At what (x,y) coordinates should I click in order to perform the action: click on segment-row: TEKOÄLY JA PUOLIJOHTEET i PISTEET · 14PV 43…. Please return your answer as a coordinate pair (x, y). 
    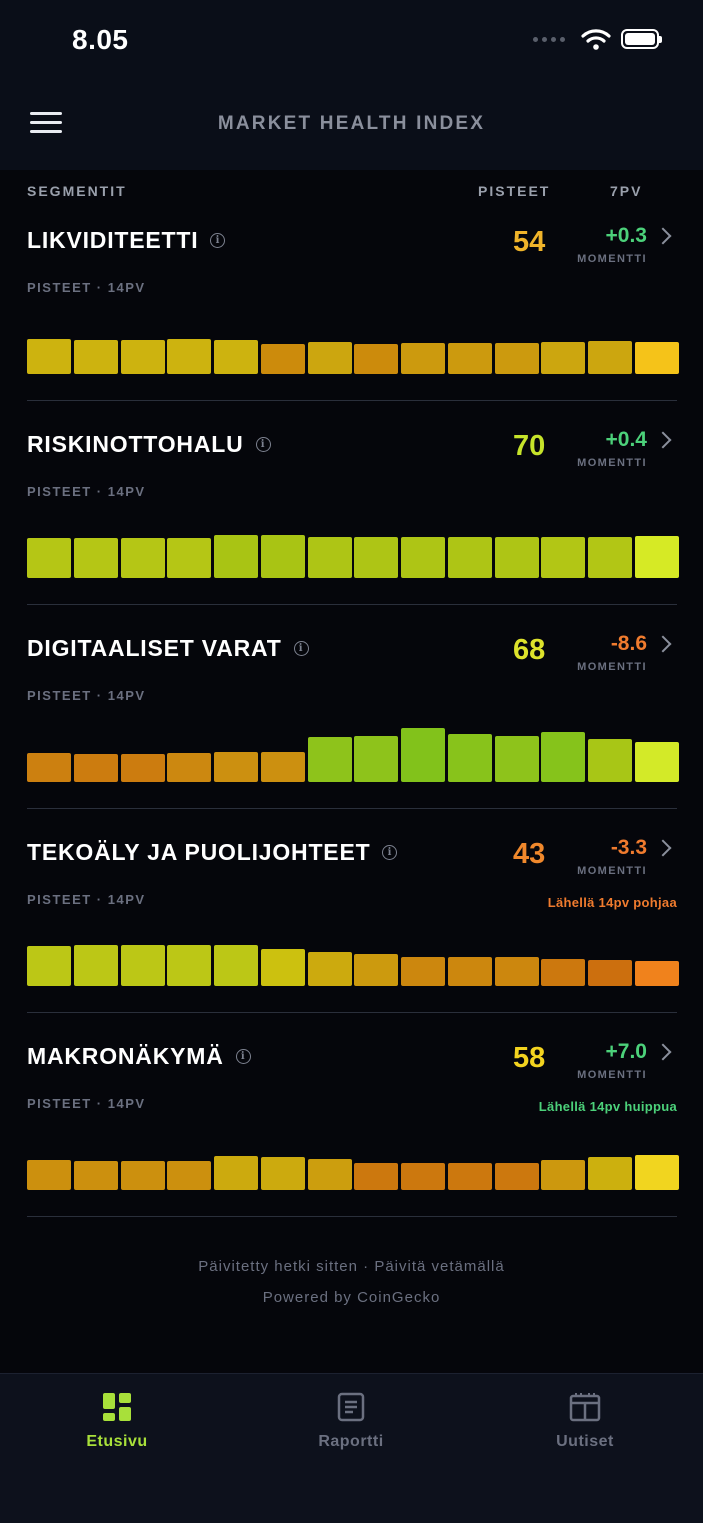
    Looking at the image, I should click on (353, 911).